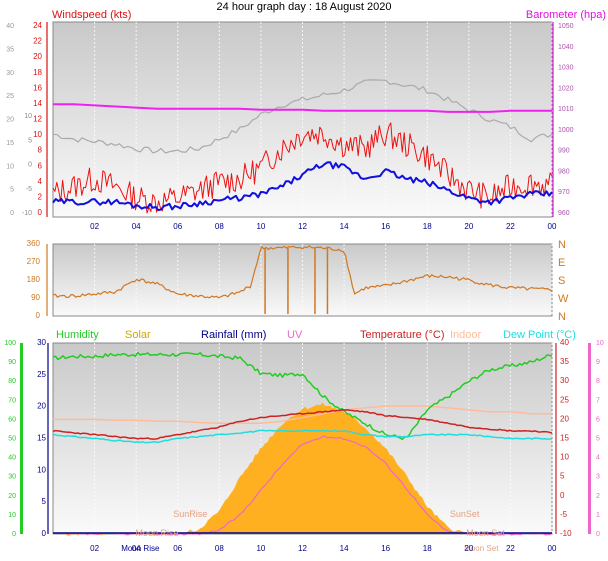  Describe the element at coordinates (12, 496) in the screenshot. I see `humidity-tick-label: 20` at that location.